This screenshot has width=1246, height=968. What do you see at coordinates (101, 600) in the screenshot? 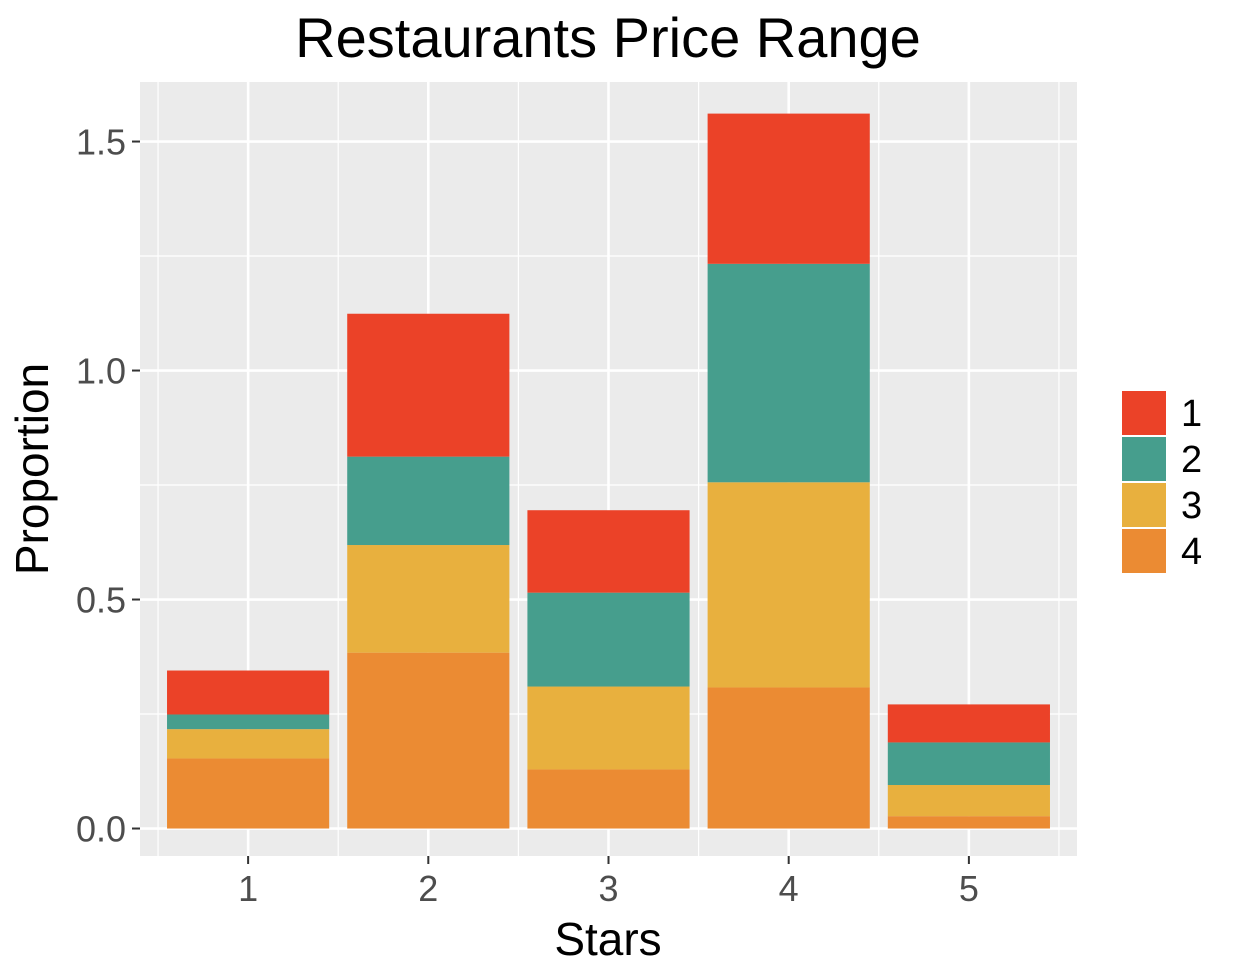
I see `y-tick-label: 0.5` at bounding box center [101, 600].